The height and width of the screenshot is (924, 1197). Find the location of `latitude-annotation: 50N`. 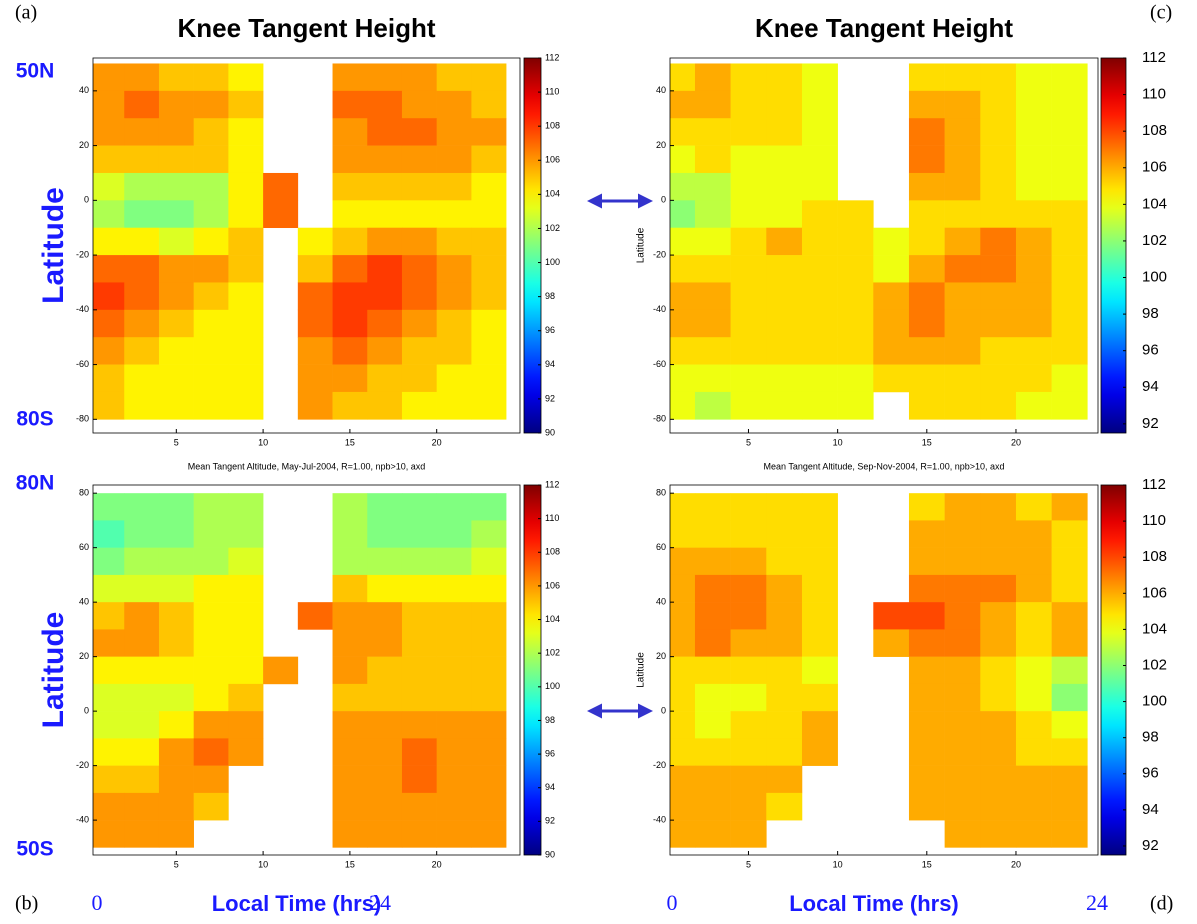

latitude-annotation: 50N is located at coordinates (35, 71).